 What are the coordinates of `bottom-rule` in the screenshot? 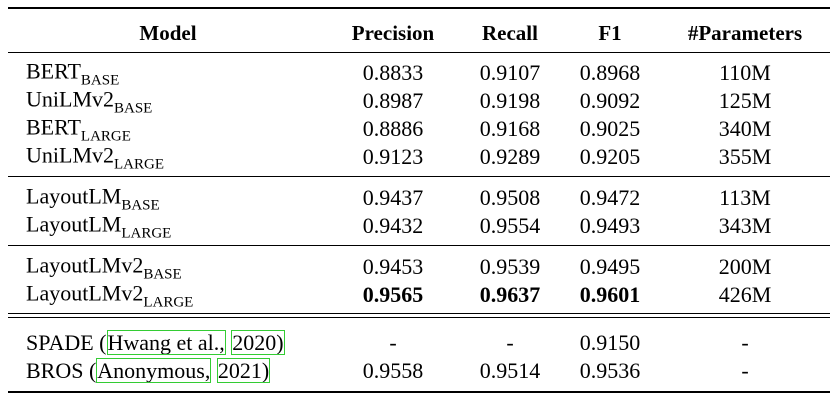 It's located at (419, 392).